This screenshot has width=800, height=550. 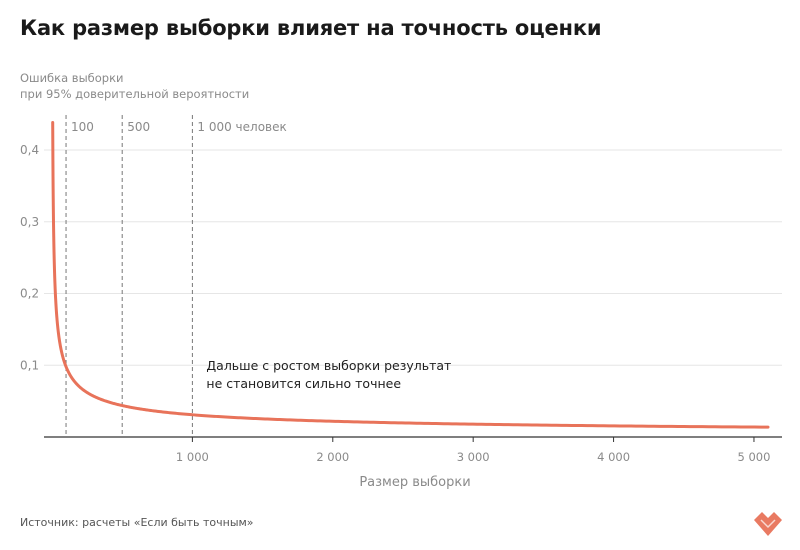 I want to click on x-tick-label: 2 000, so click(x=332, y=457).